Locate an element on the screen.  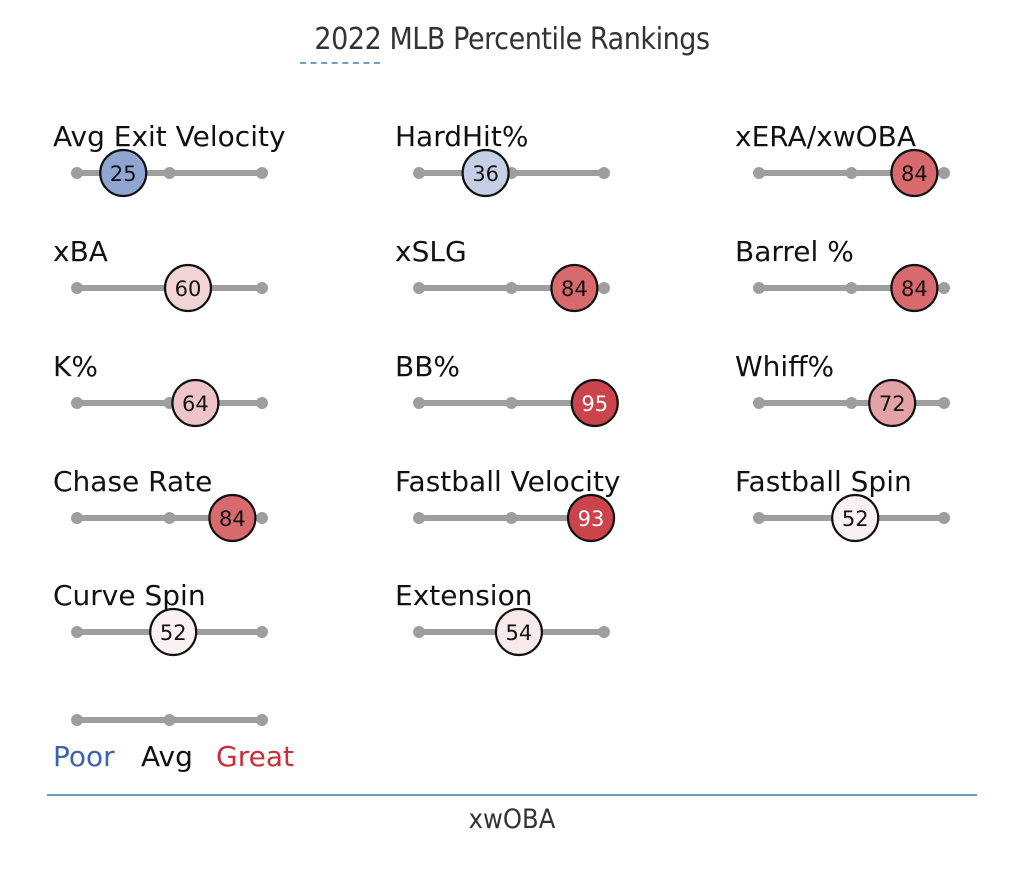
metric-xba: xBA 60 is located at coordinates (160, 274).